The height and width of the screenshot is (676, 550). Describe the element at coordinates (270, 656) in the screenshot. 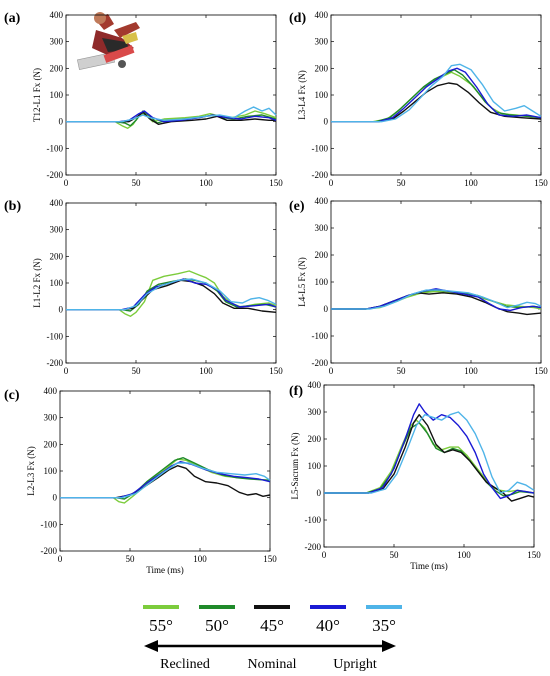

I see `recline-arrow: Reclined Nominal Upright` at that location.